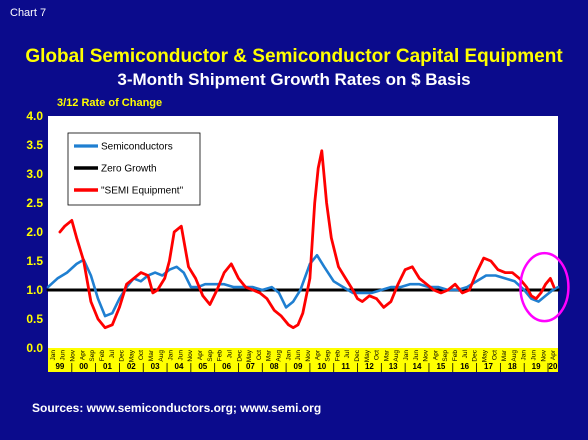  What do you see at coordinates (226, 366) in the screenshot?
I see `x-year-tick-label: 06` at bounding box center [226, 366].